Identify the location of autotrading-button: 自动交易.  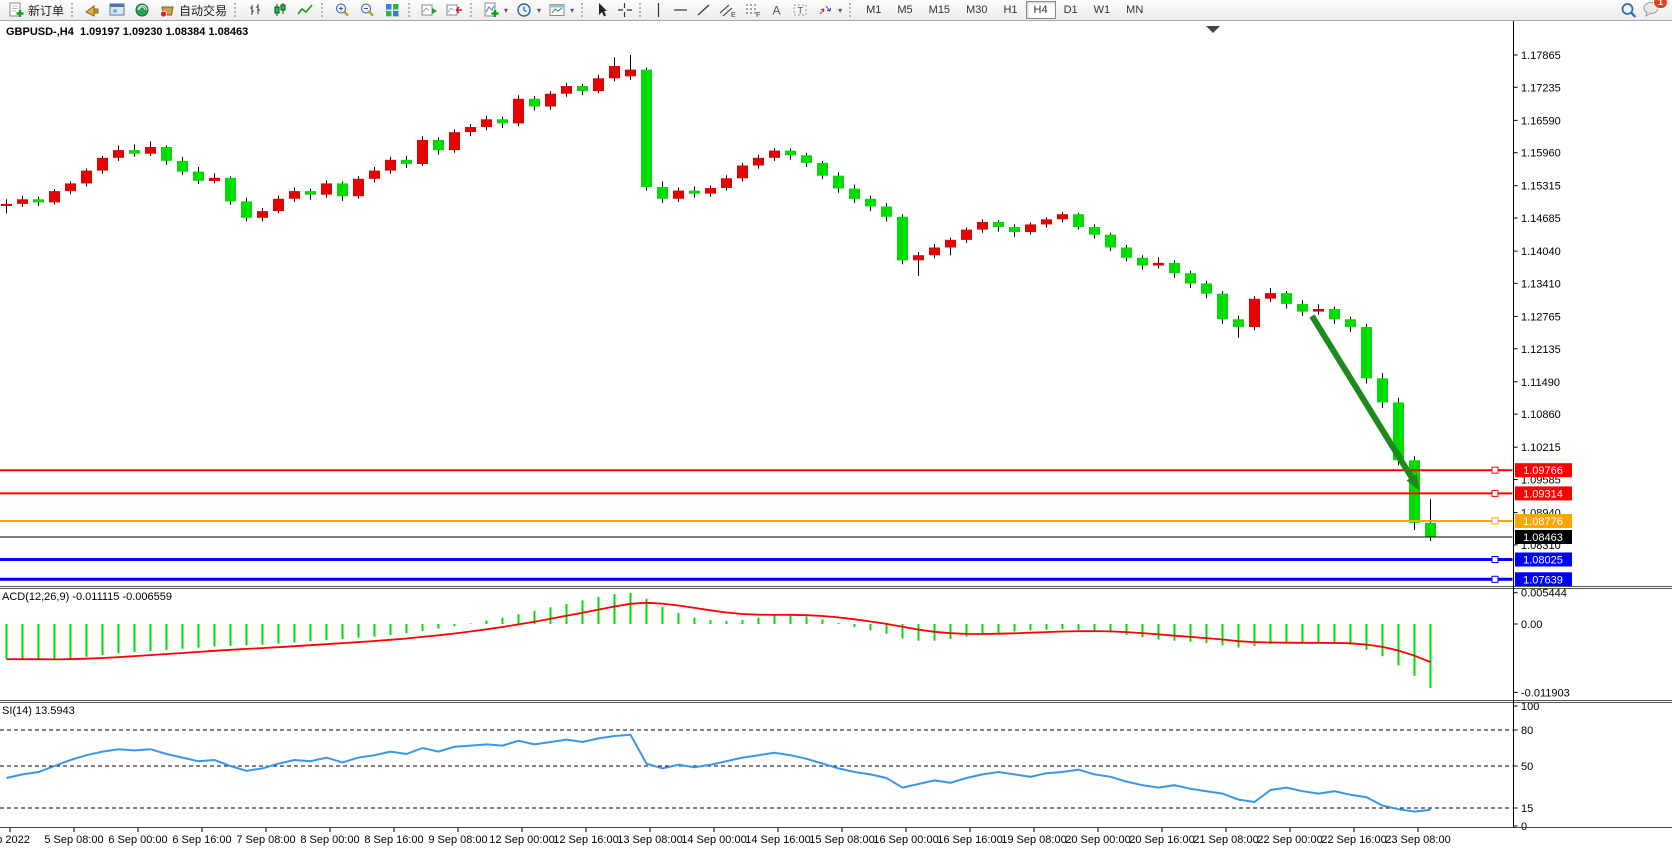
(193, 10).